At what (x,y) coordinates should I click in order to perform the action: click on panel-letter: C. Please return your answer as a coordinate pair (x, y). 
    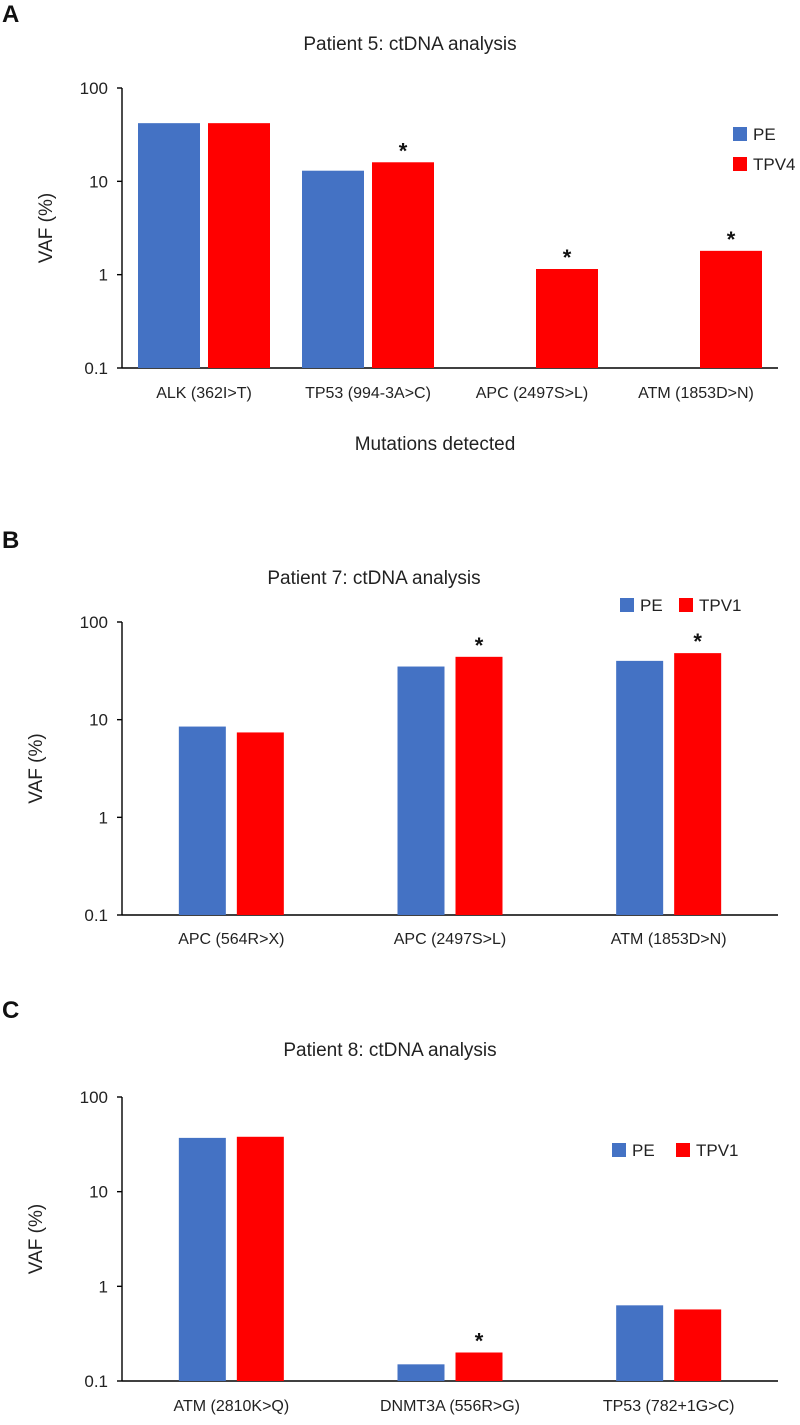
    Looking at the image, I should click on (10, 1010).